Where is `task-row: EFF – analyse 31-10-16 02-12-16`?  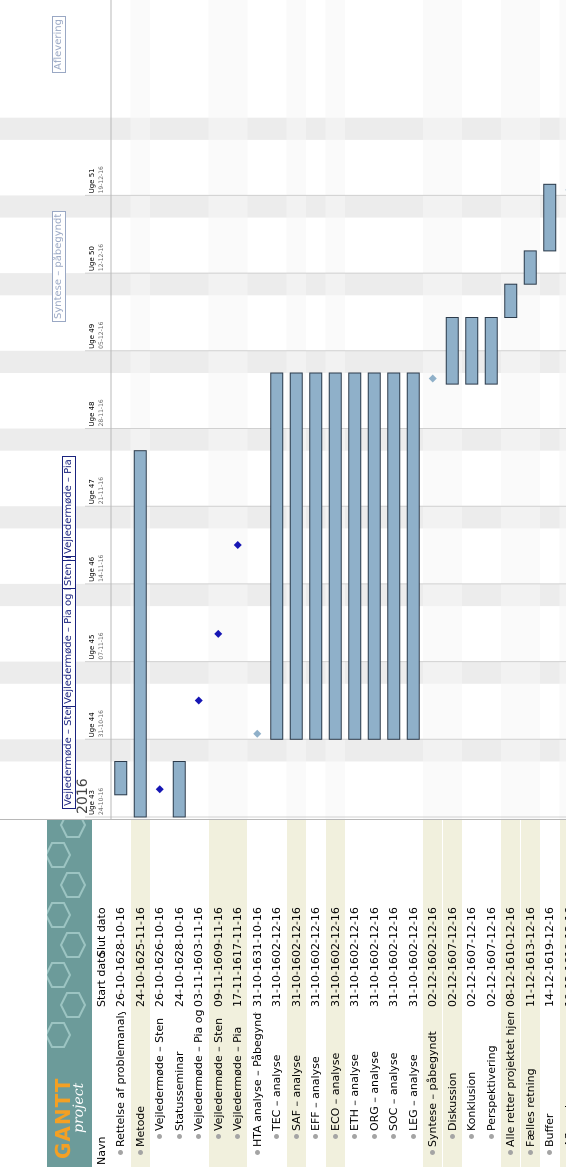 task-row: EFF – analyse 31-10-16 02-12-16 is located at coordinates (315, 993).